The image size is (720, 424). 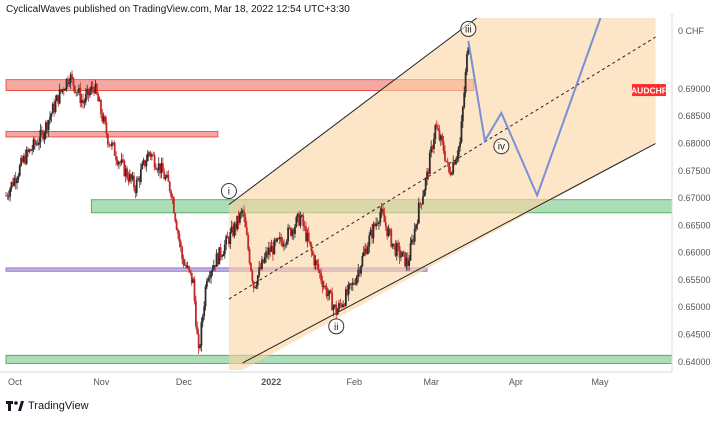 I want to click on time-tick-label: 2022, so click(x=271, y=382).